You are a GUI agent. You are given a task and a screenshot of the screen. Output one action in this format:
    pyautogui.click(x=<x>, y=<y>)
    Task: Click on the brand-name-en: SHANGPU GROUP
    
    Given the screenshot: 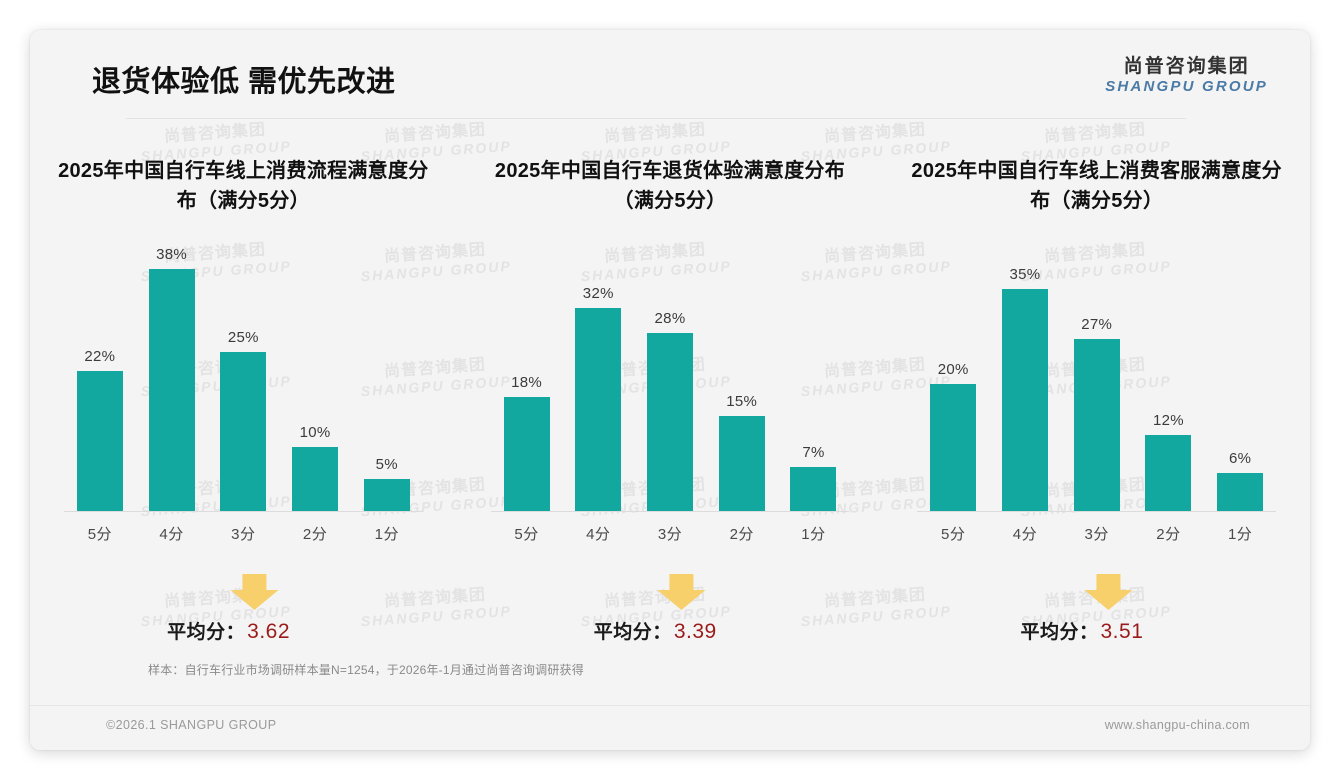 What is the action you would take?
    pyautogui.click(x=1186, y=86)
    